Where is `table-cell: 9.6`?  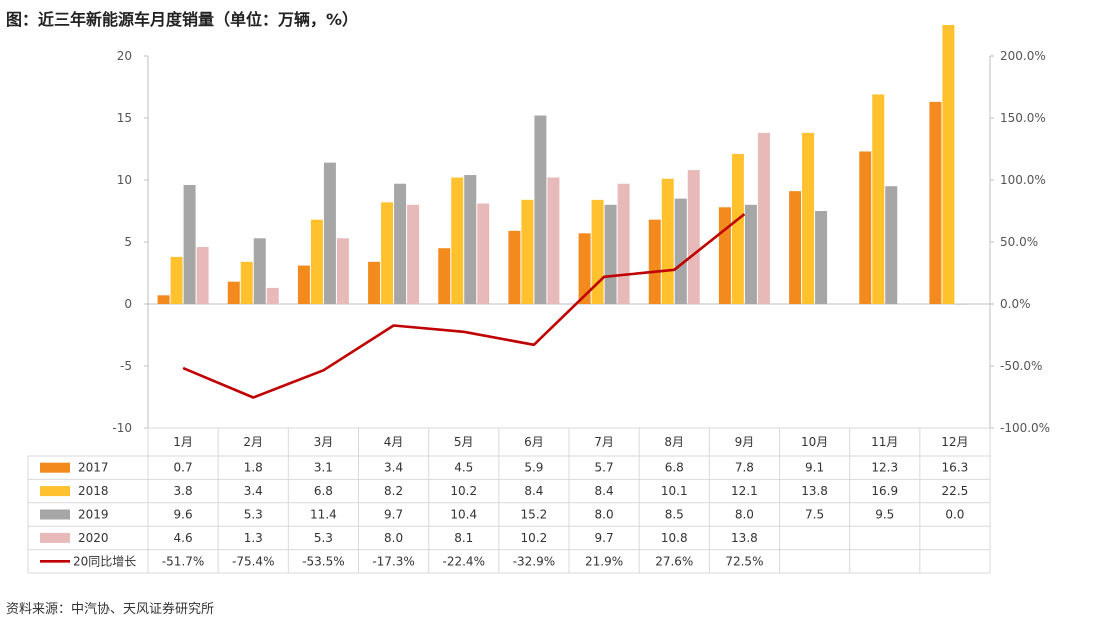
table-cell: 9.6 is located at coordinates (183, 515).